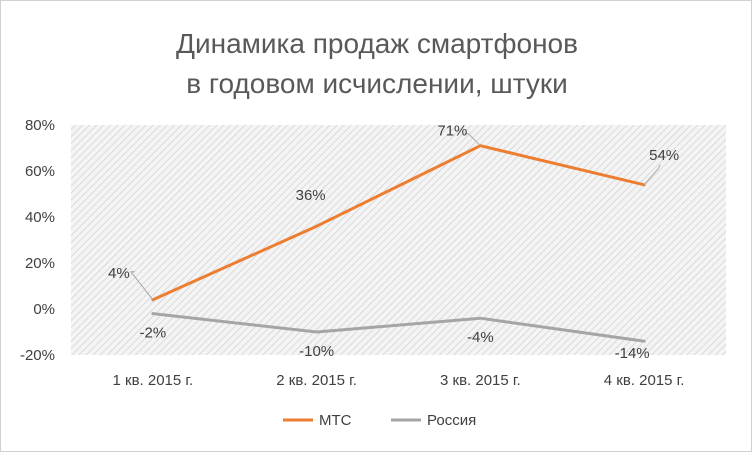  Describe the element at coordinates (316, 380) in the screenshot. I see `x-tick-label: 2 кв. 2015 г.` at that location.